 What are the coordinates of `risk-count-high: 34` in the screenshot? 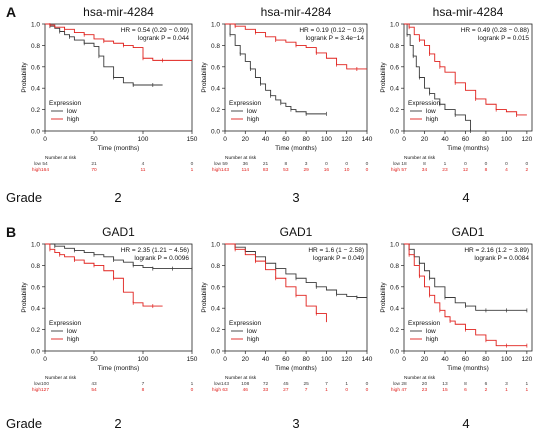 It's located at (425, 170).